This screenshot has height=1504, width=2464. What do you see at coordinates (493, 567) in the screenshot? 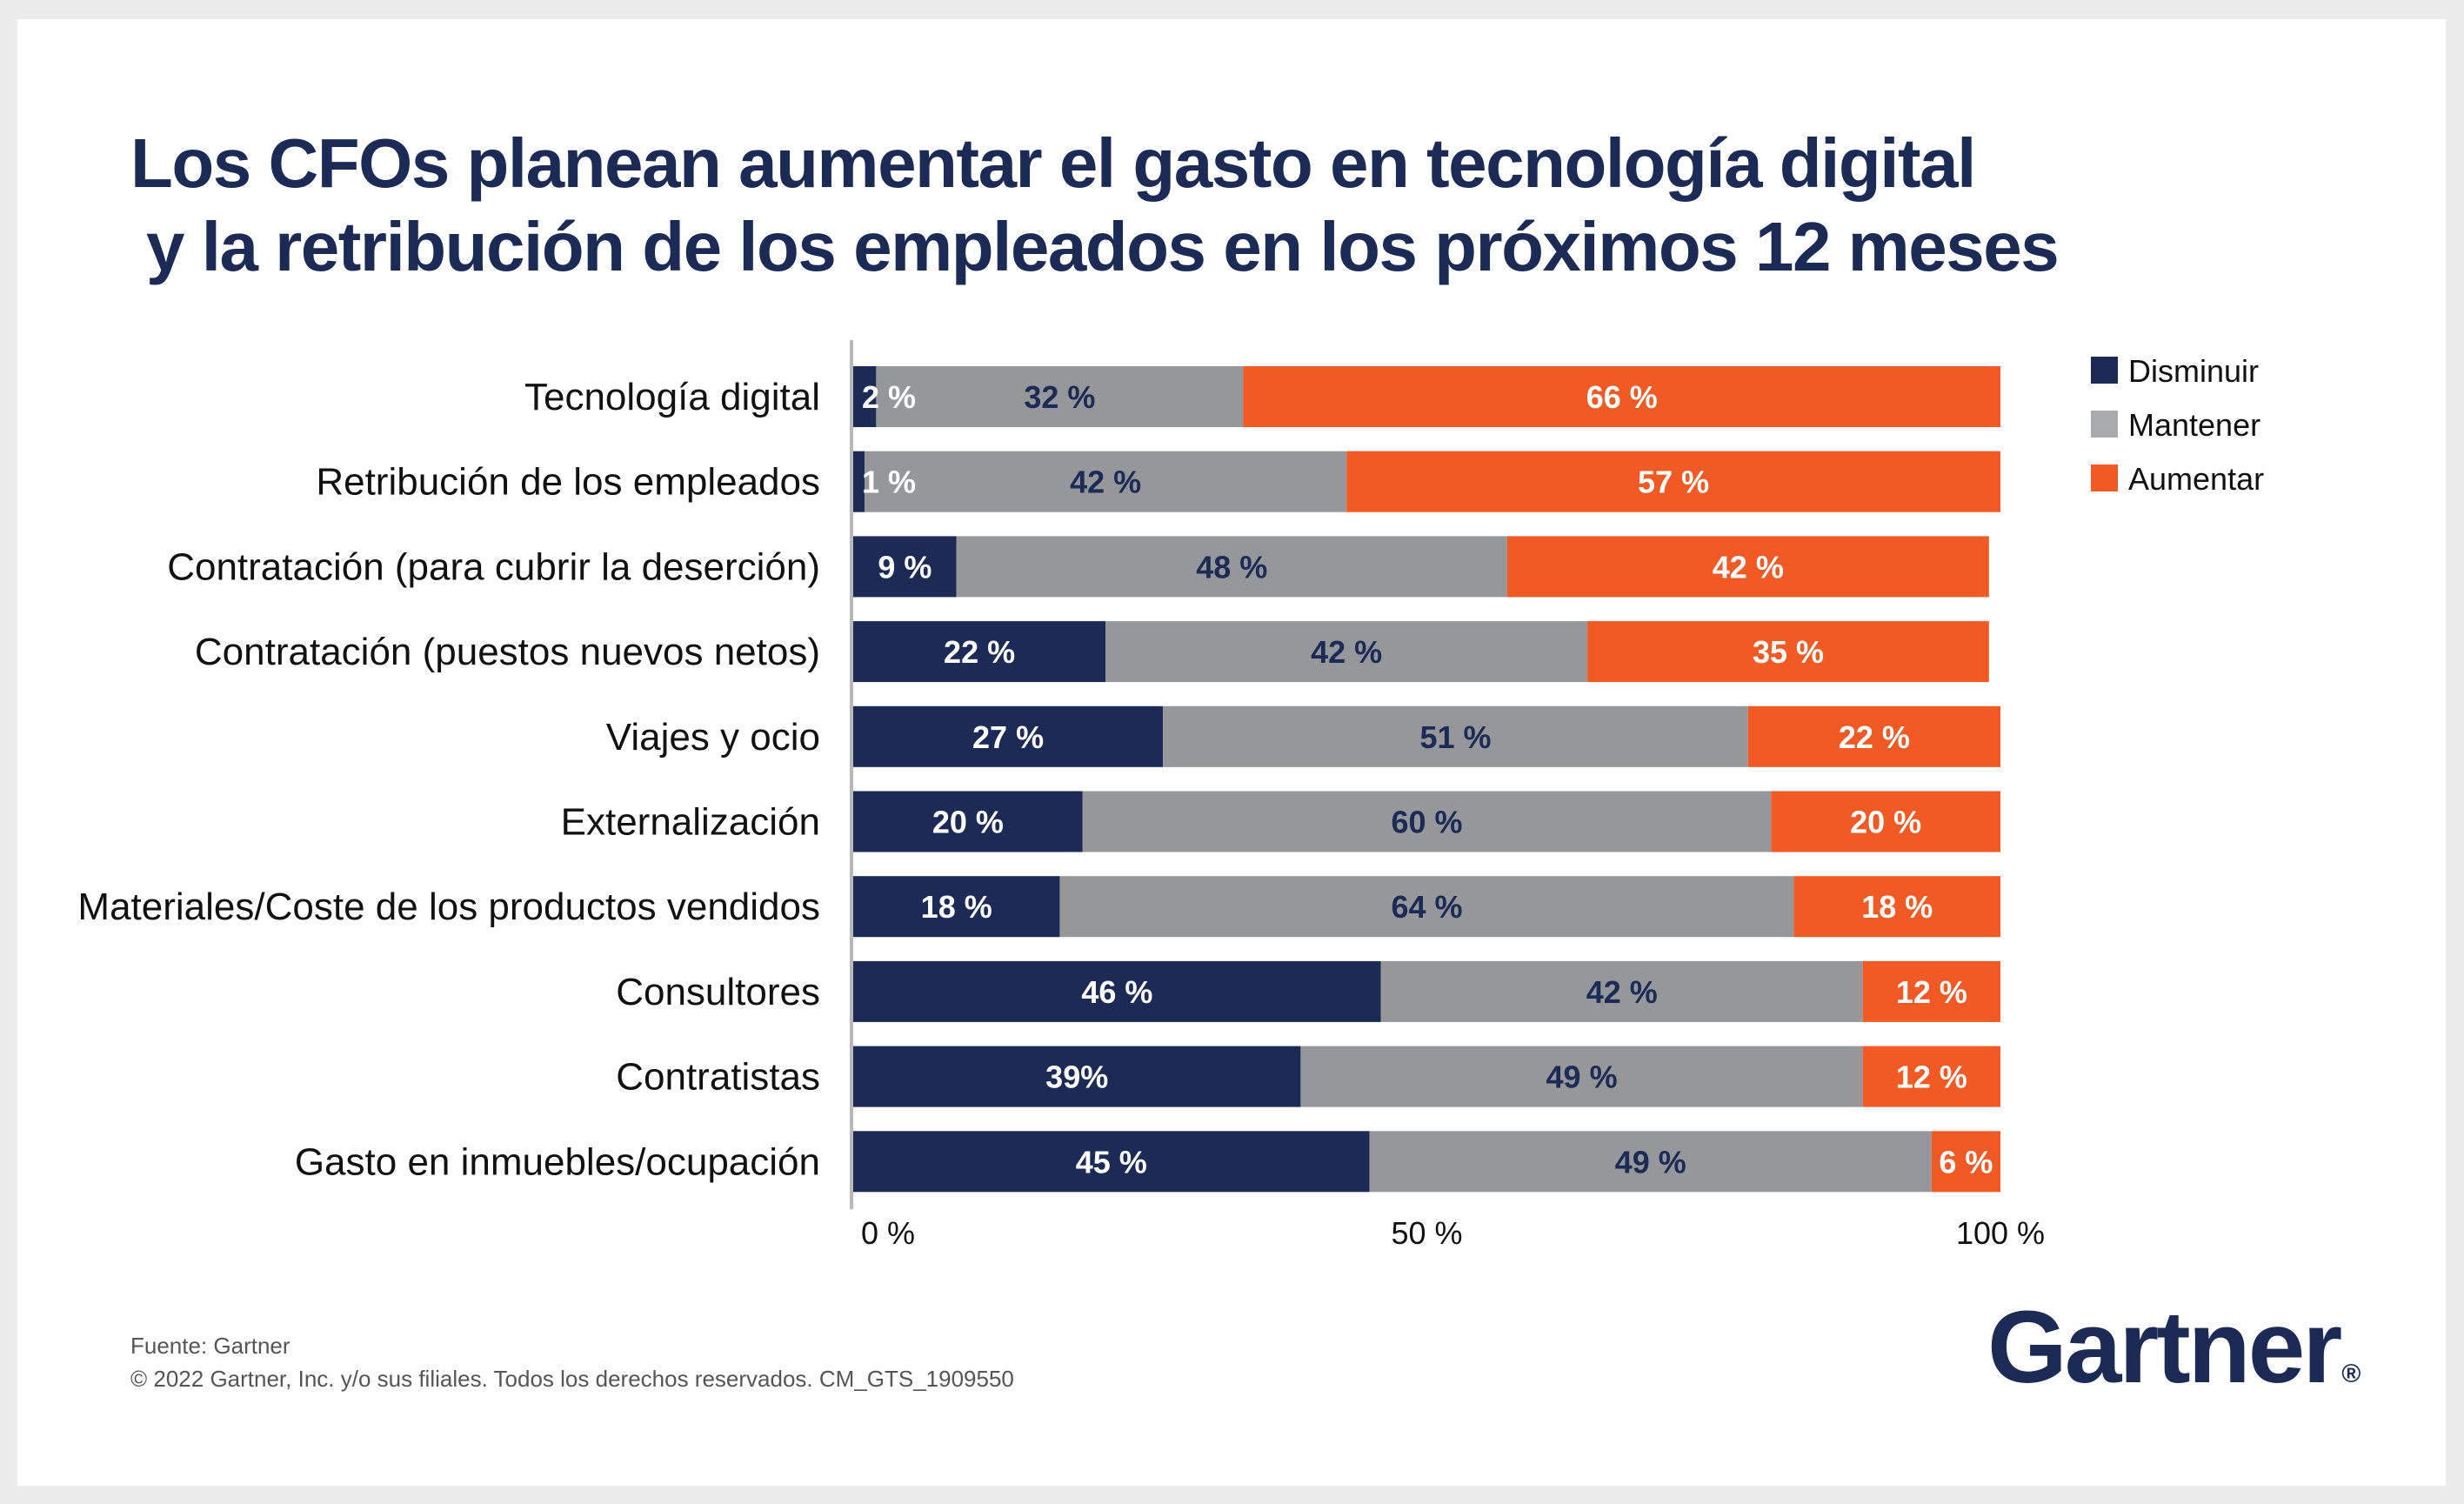
I see `category-label: Contratación (para cubrir la deserción)` at bounding box center [493, 567].